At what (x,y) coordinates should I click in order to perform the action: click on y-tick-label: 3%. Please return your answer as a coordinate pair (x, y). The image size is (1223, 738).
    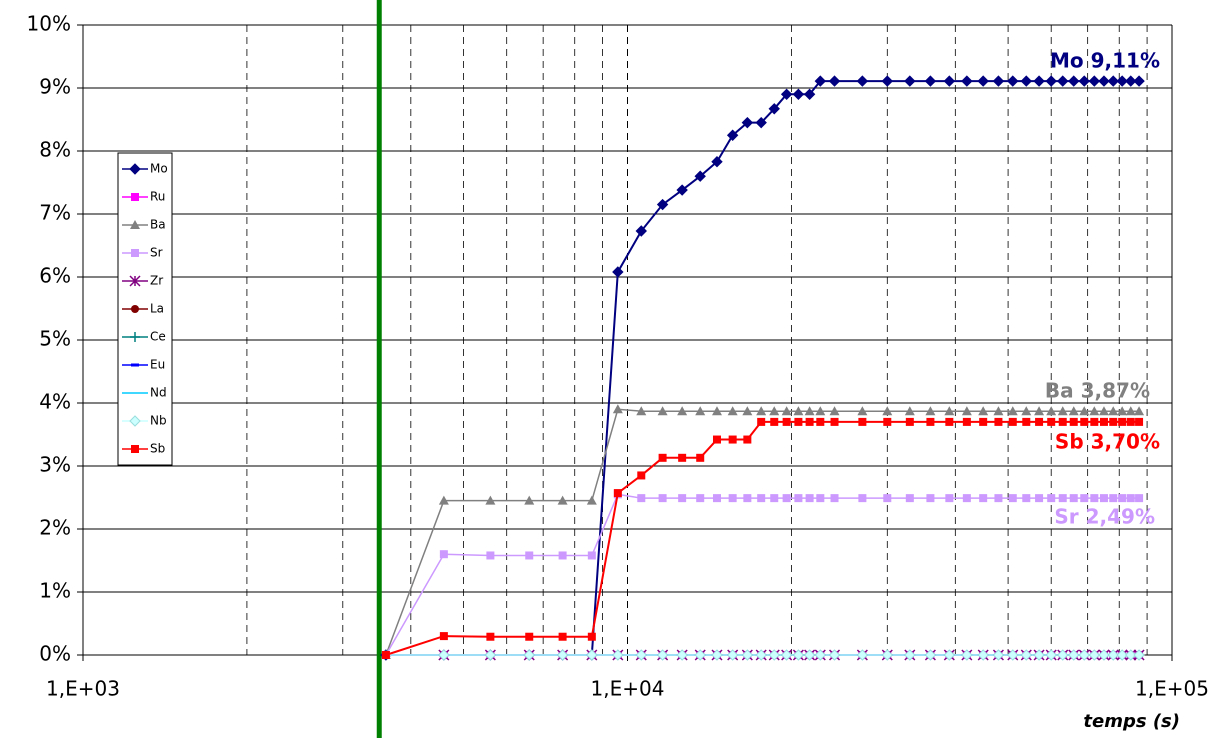
    Looking at the image, I should click on (55, 465).